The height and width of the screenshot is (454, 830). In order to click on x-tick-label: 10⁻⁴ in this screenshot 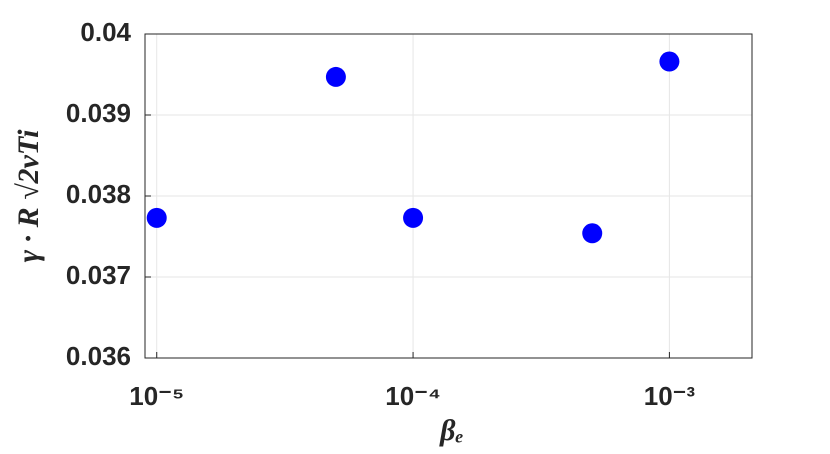, I will do `click(413, 396)`.